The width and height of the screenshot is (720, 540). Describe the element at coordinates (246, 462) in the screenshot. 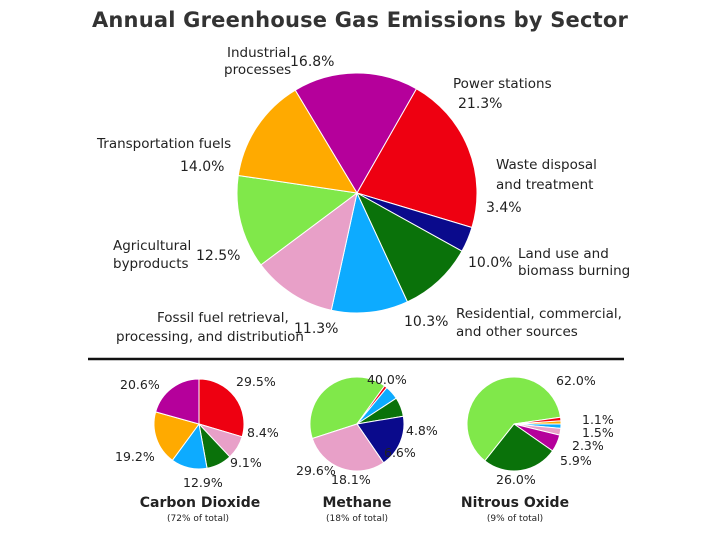

I see `co2-pct-3: 9.1%` at that location.